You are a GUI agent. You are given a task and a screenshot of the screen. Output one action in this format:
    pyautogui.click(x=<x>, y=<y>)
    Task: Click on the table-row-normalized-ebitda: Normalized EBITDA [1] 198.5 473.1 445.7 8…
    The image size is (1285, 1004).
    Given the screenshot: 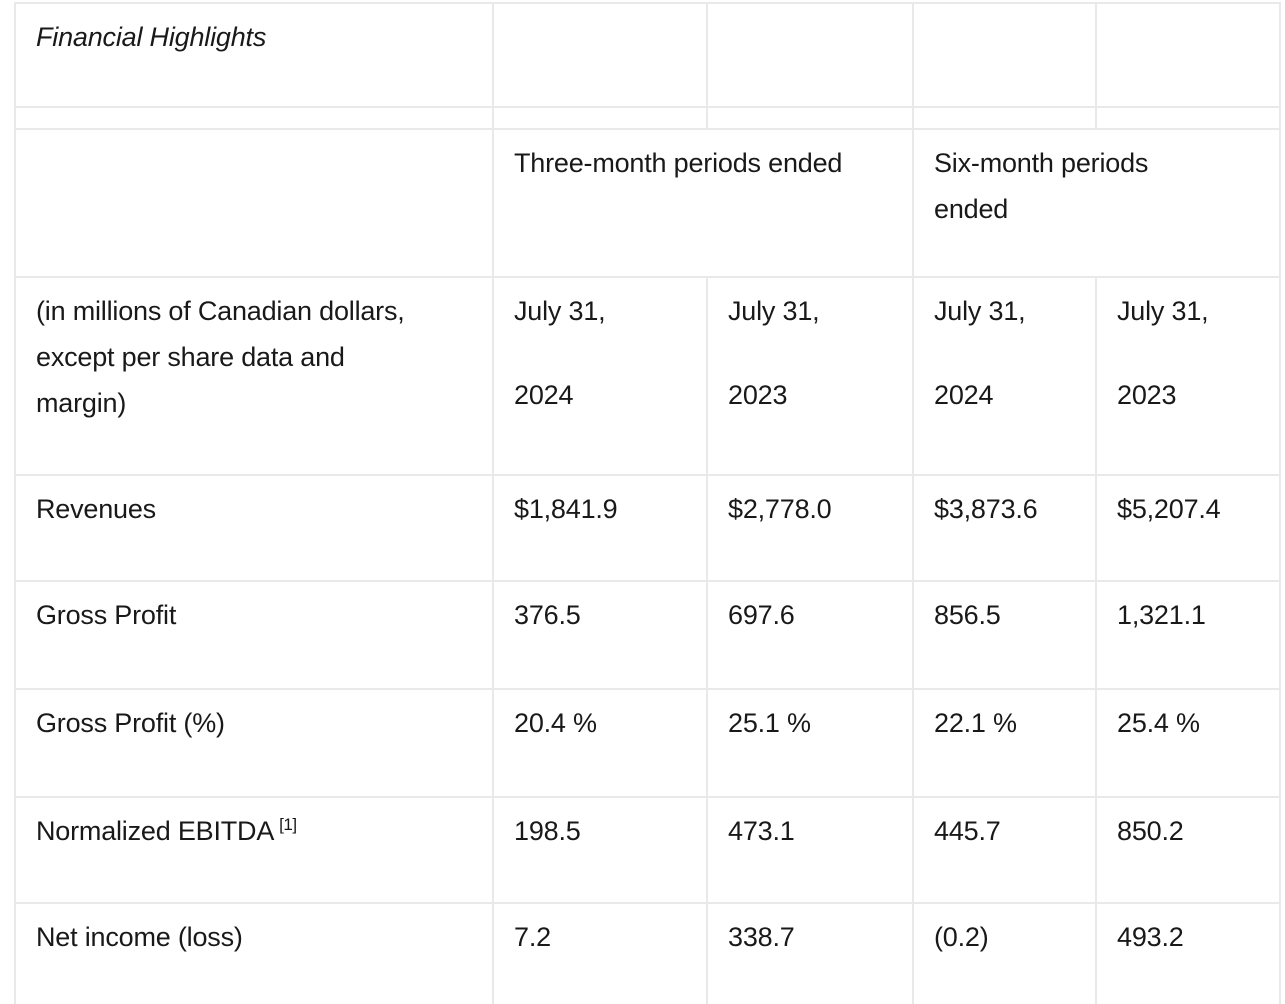 What is the action you would take?
    pyautogui.click(x=647, y=850)
    